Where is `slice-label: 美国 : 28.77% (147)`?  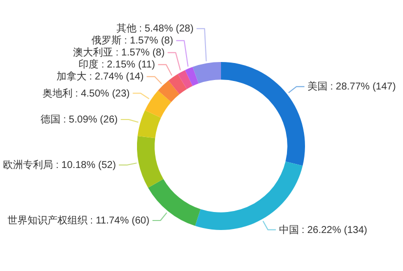
slice-label: 美国 : 28.77% (147) is located at coordinates (351, 86).